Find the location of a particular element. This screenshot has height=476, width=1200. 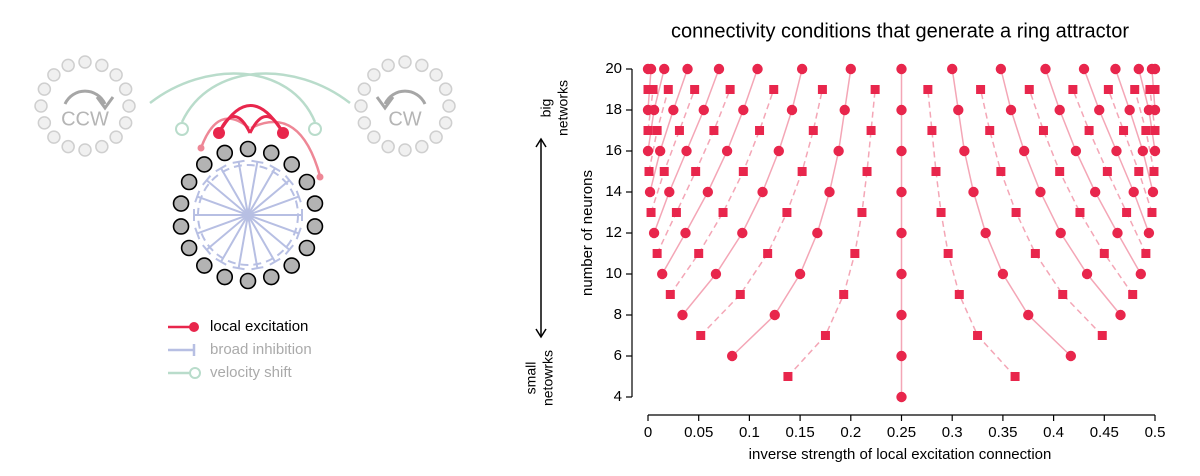

excitation-end is located at coordinates (320, 177).